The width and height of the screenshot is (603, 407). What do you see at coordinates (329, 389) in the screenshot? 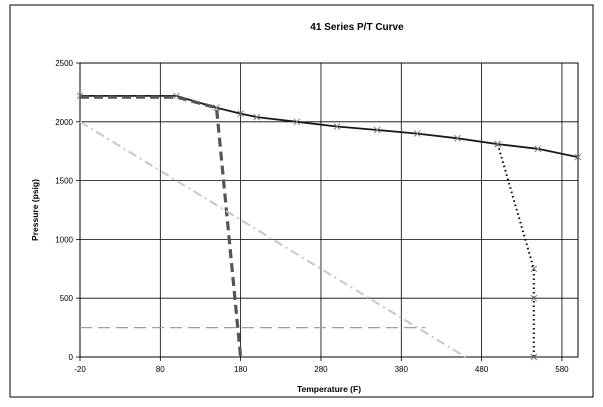
I see `x-axis-title: Temperature (F)` at bounding box center [329, 389].